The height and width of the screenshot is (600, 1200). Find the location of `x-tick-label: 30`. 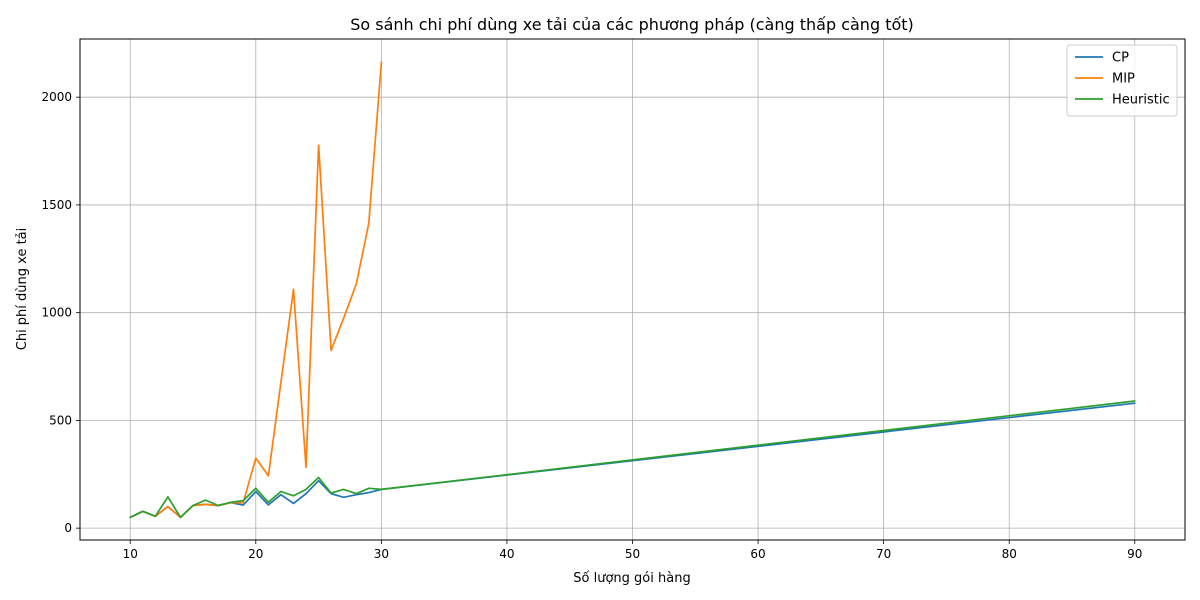

x-tick-label: 30 is located at coordinates (381, 554).